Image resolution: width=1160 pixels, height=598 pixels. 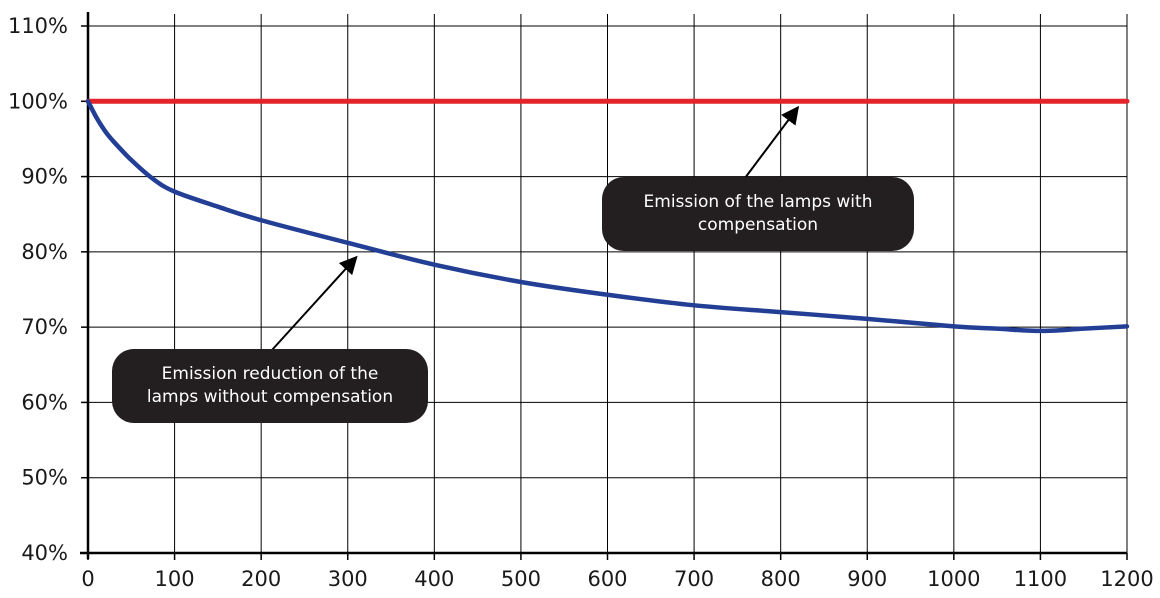 I want to click on x-tick-label: 1200, so click(x=1126, y=579).